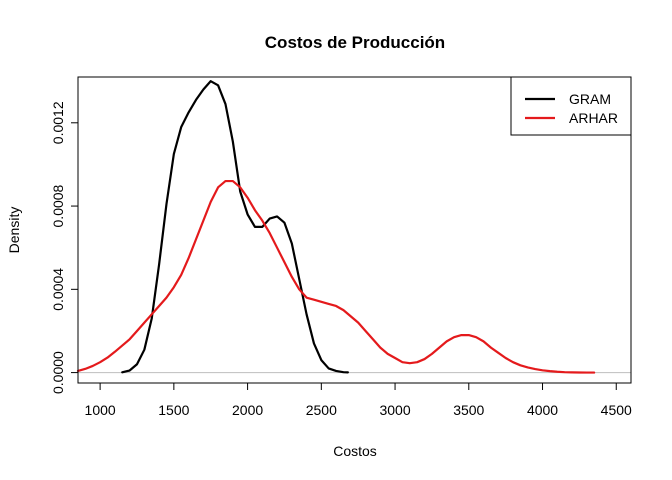 This screenshot has width=672, height=480. What do you see at coordinates (100, 410) in the screenshot?
I see `x-tick-label: 1000` at bounding box center [100, 410].